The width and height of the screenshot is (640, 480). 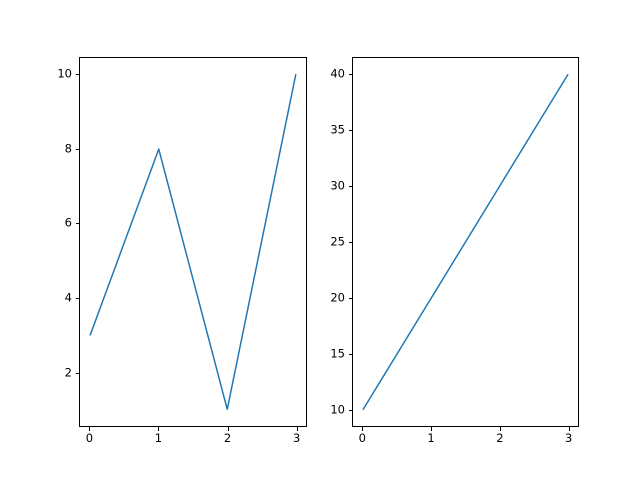 What do you see at coordinates (431, 438) in the screenshot?
I see `right-subplot-xtick-label: 1` at bounding box center [431, 438].